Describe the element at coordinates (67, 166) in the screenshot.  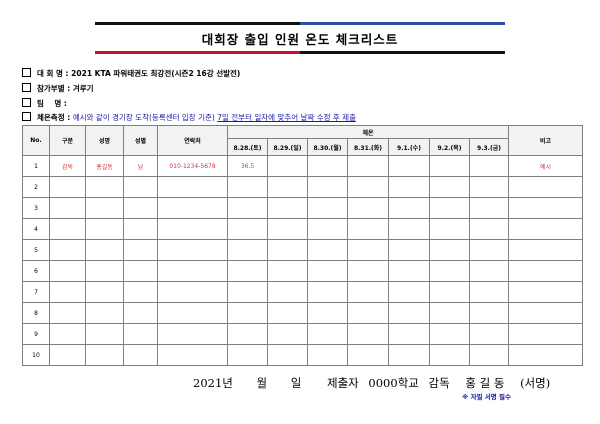
I see `cell-category: 감독` at that location.